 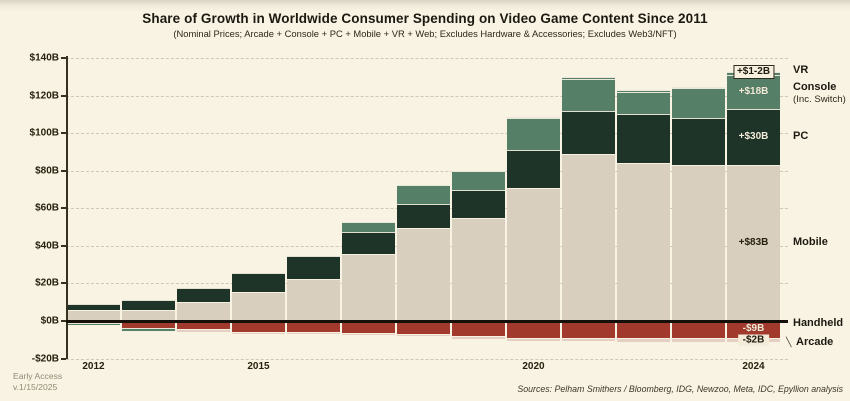 What do you see at coordinates (368, 334) in the screenshot?
I see `segment-arcade-2017` at bounding box center [368, 334].